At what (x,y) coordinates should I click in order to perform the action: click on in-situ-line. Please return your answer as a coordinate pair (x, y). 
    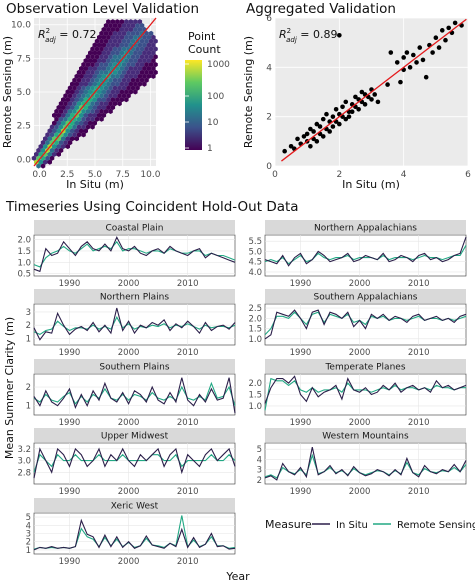
    Looking at the image, I should click on (134, 534).